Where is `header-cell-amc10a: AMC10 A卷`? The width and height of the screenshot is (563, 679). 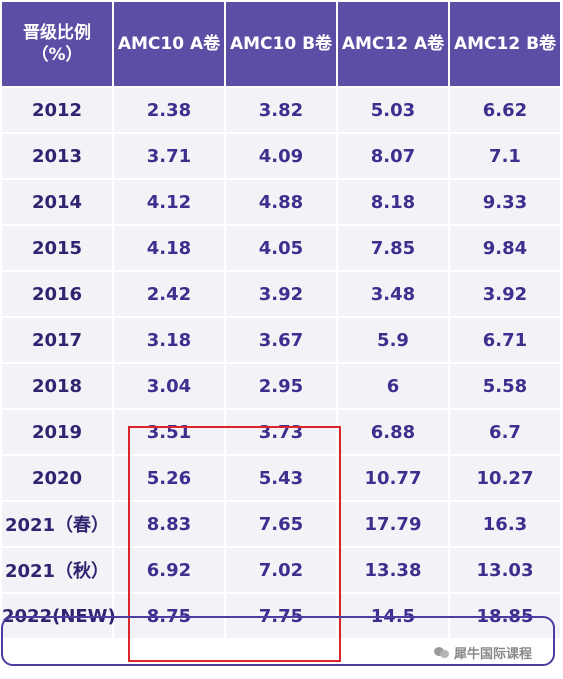 header-cell-amc10a: AMC10 A卷 is located at coordinates (169, 44).